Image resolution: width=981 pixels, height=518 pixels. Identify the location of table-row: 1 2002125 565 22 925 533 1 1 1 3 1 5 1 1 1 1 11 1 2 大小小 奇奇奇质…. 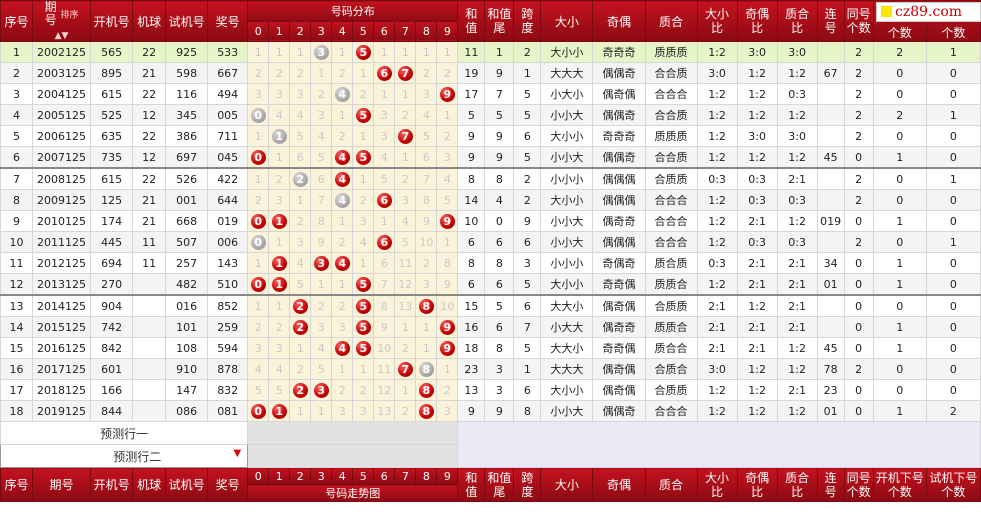
(490, 52).